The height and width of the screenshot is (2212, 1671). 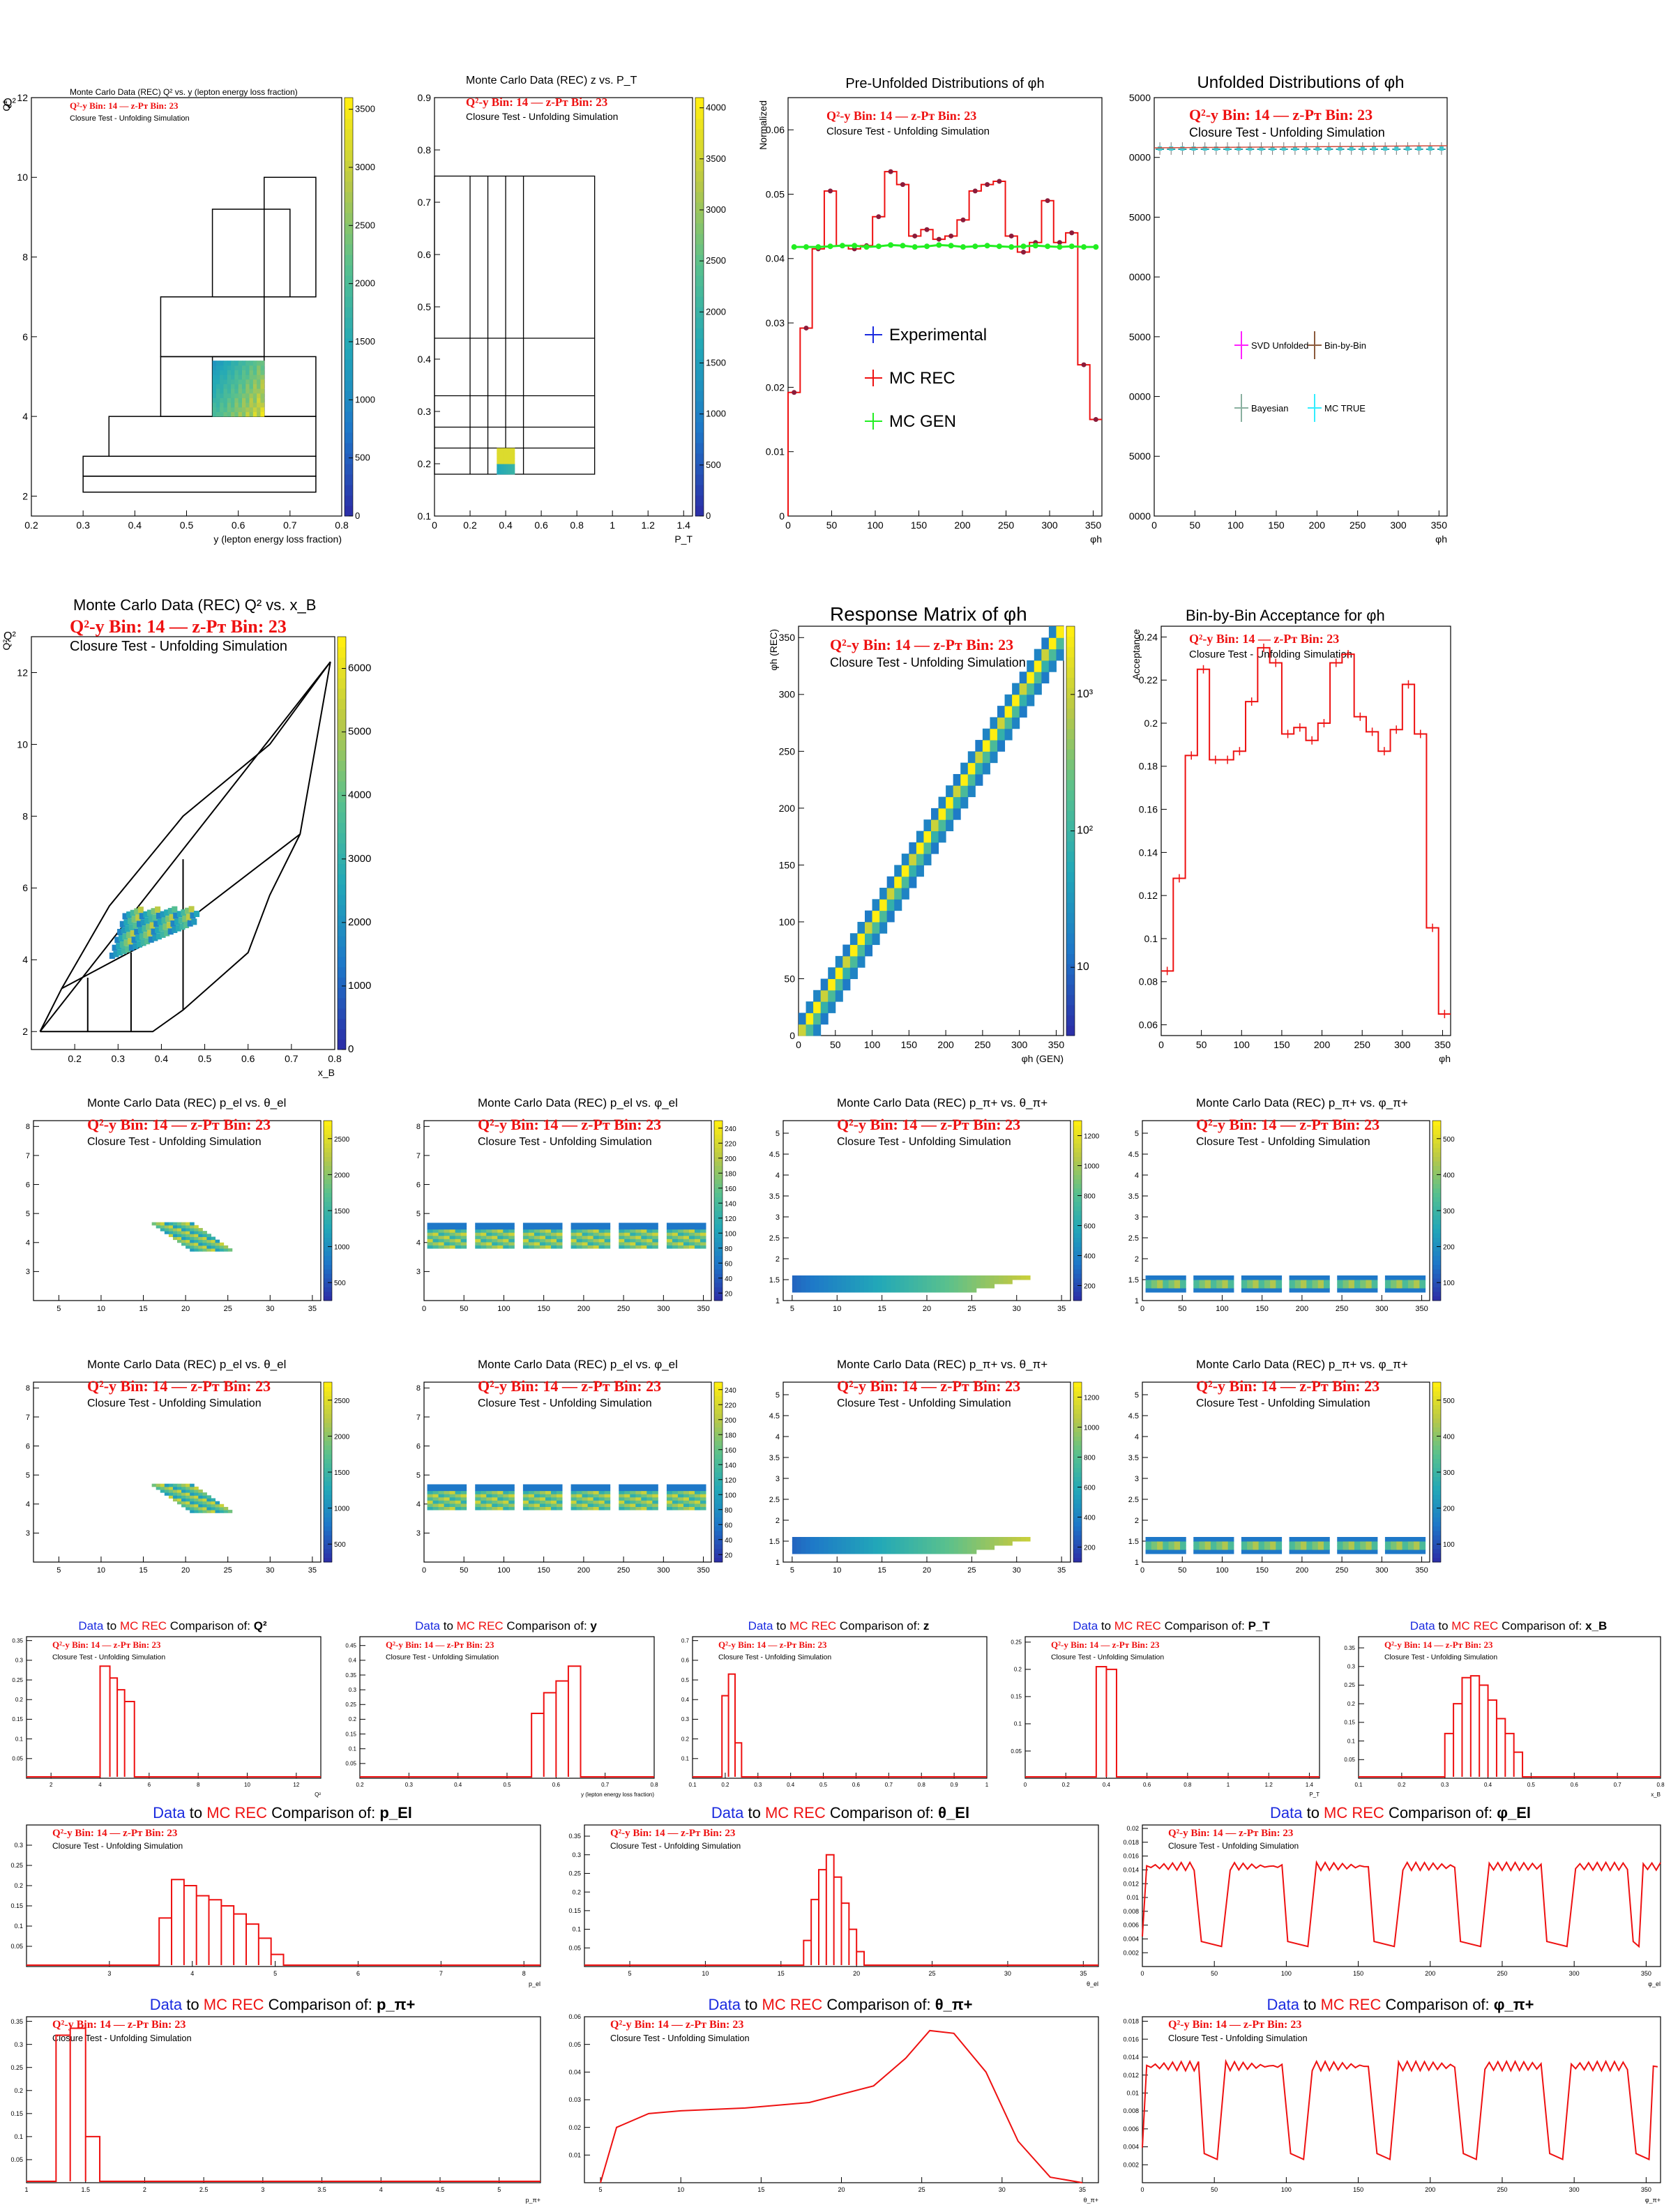 I want to click on x-tick-label: 15, so click(x=882, y=1309).